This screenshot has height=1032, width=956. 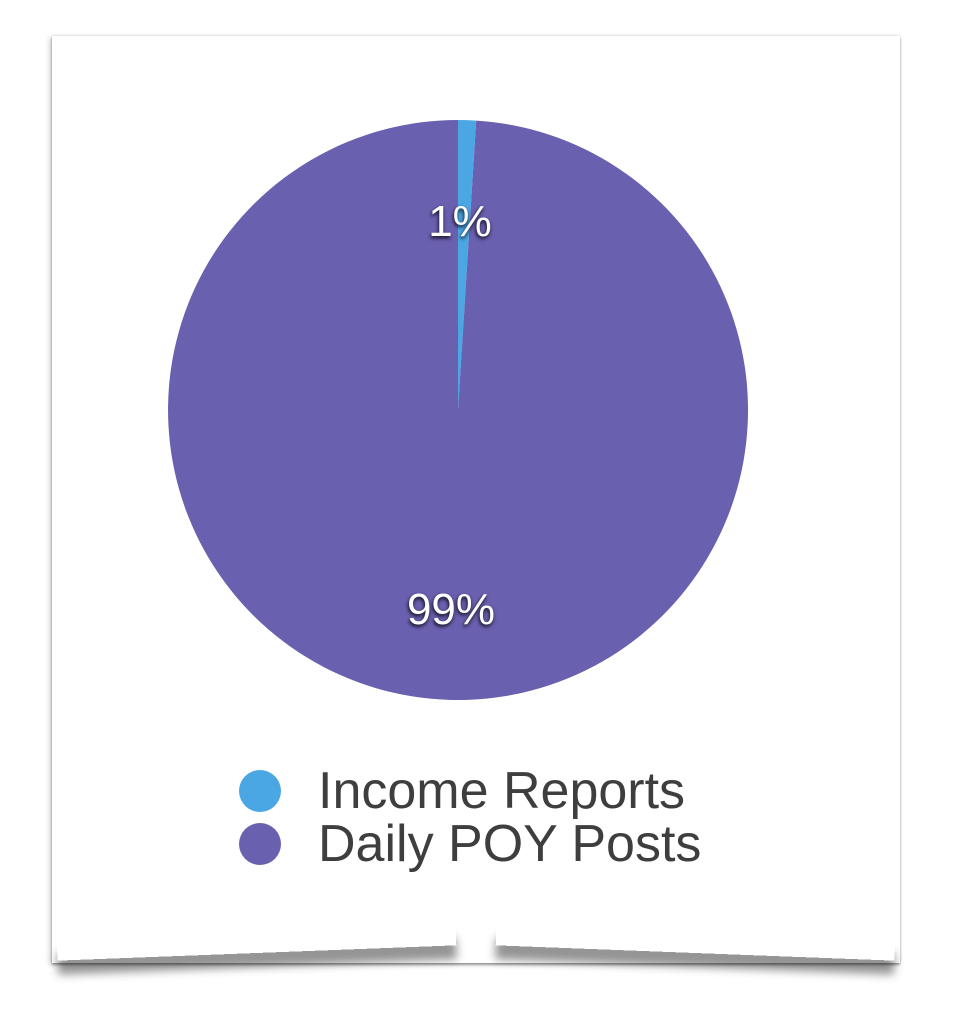 I want to click on pie-slice-income-reports, so click(x=467, y=265).